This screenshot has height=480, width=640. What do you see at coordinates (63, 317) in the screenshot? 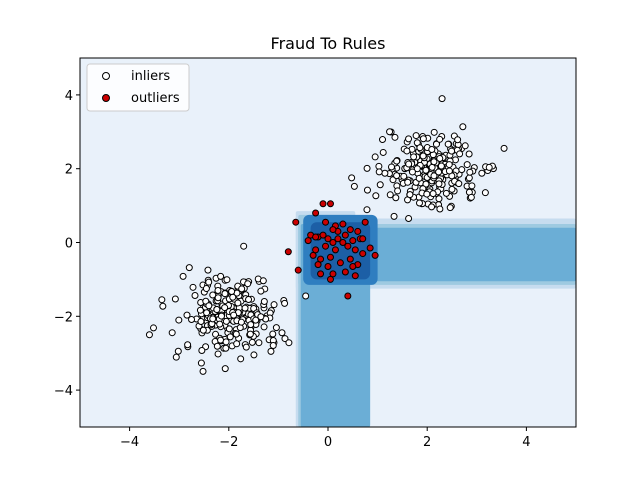
I see `y-tick-label: −2` at bounding box center [63, 317].